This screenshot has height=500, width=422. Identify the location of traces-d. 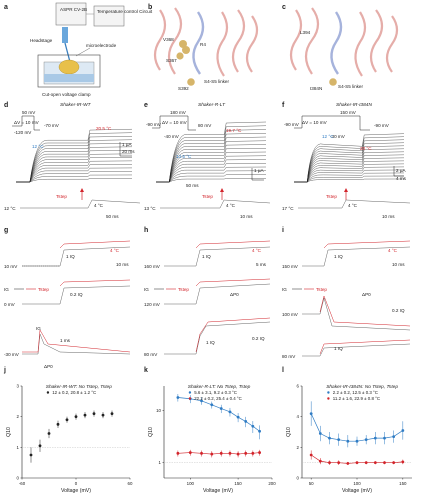
(74, 156).